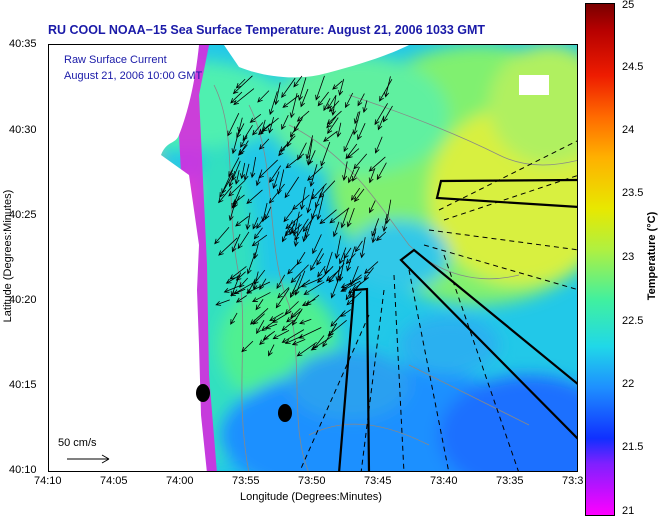 Image resolution: width=660 pixels, height=518 pixels. What do you see at coordinates (180, 481) in the screenshot?
I see `xtick: 74:00` at bounding box center [180, 481].